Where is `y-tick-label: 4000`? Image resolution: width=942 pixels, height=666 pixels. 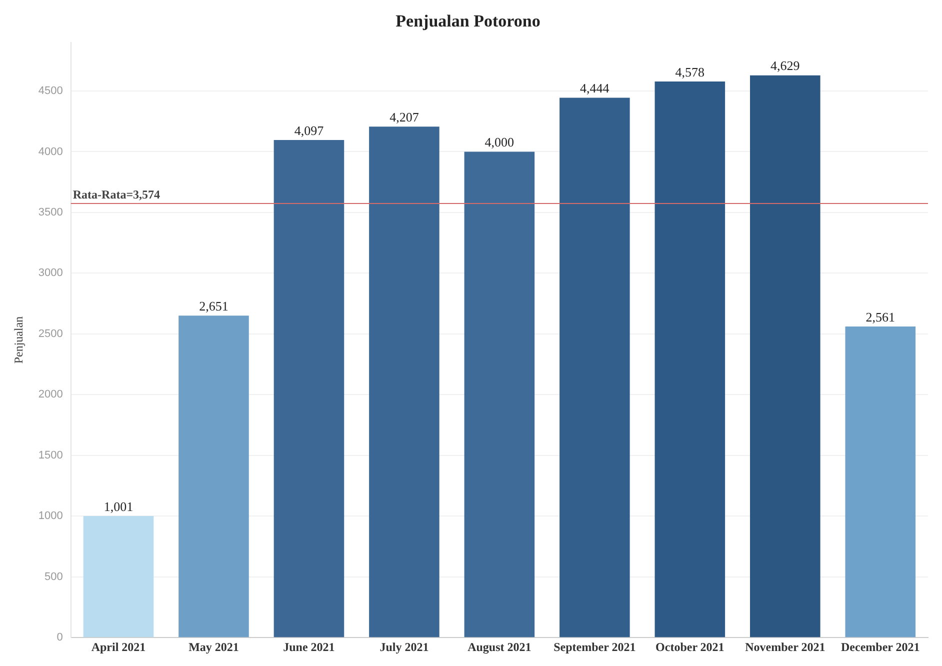
y-tick-label: 4000 is located at coordinates (50, 152).